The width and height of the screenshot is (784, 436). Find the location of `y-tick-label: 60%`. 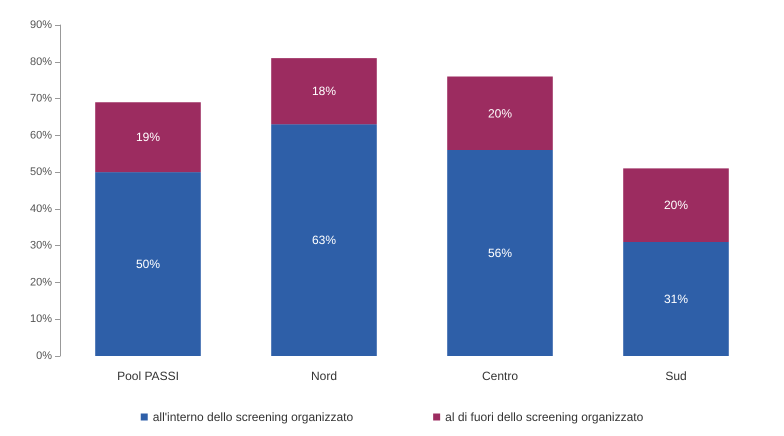

y-tick-label: 60% is located at coordinates (41, 135).